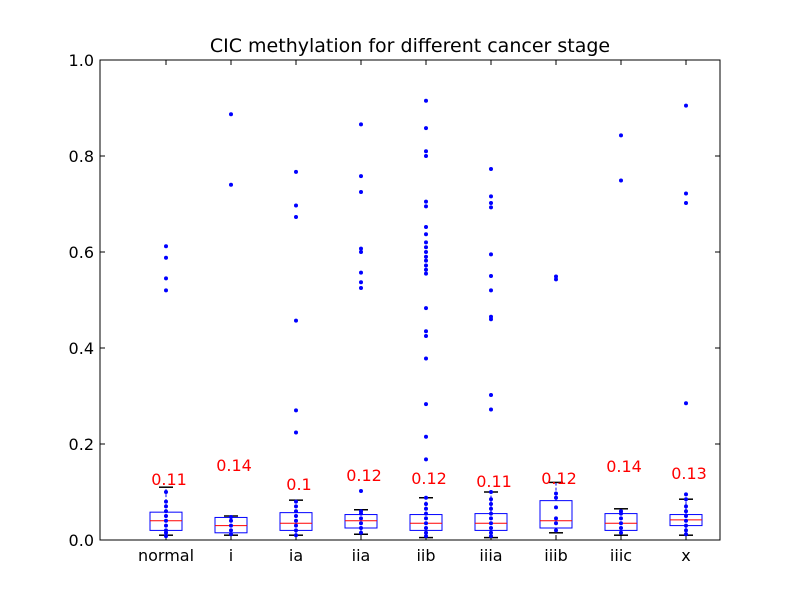  I want to click on x-tick-label: x, so click(685, 555).